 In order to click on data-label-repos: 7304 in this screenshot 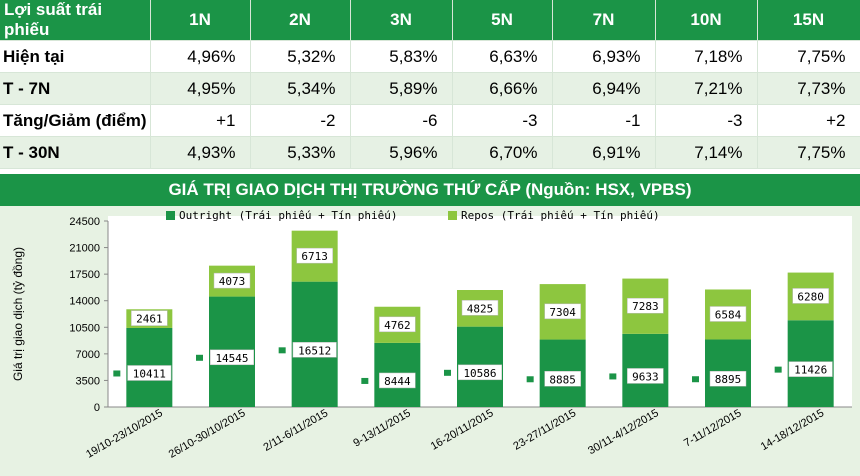, I will do `click(562, 312)`.